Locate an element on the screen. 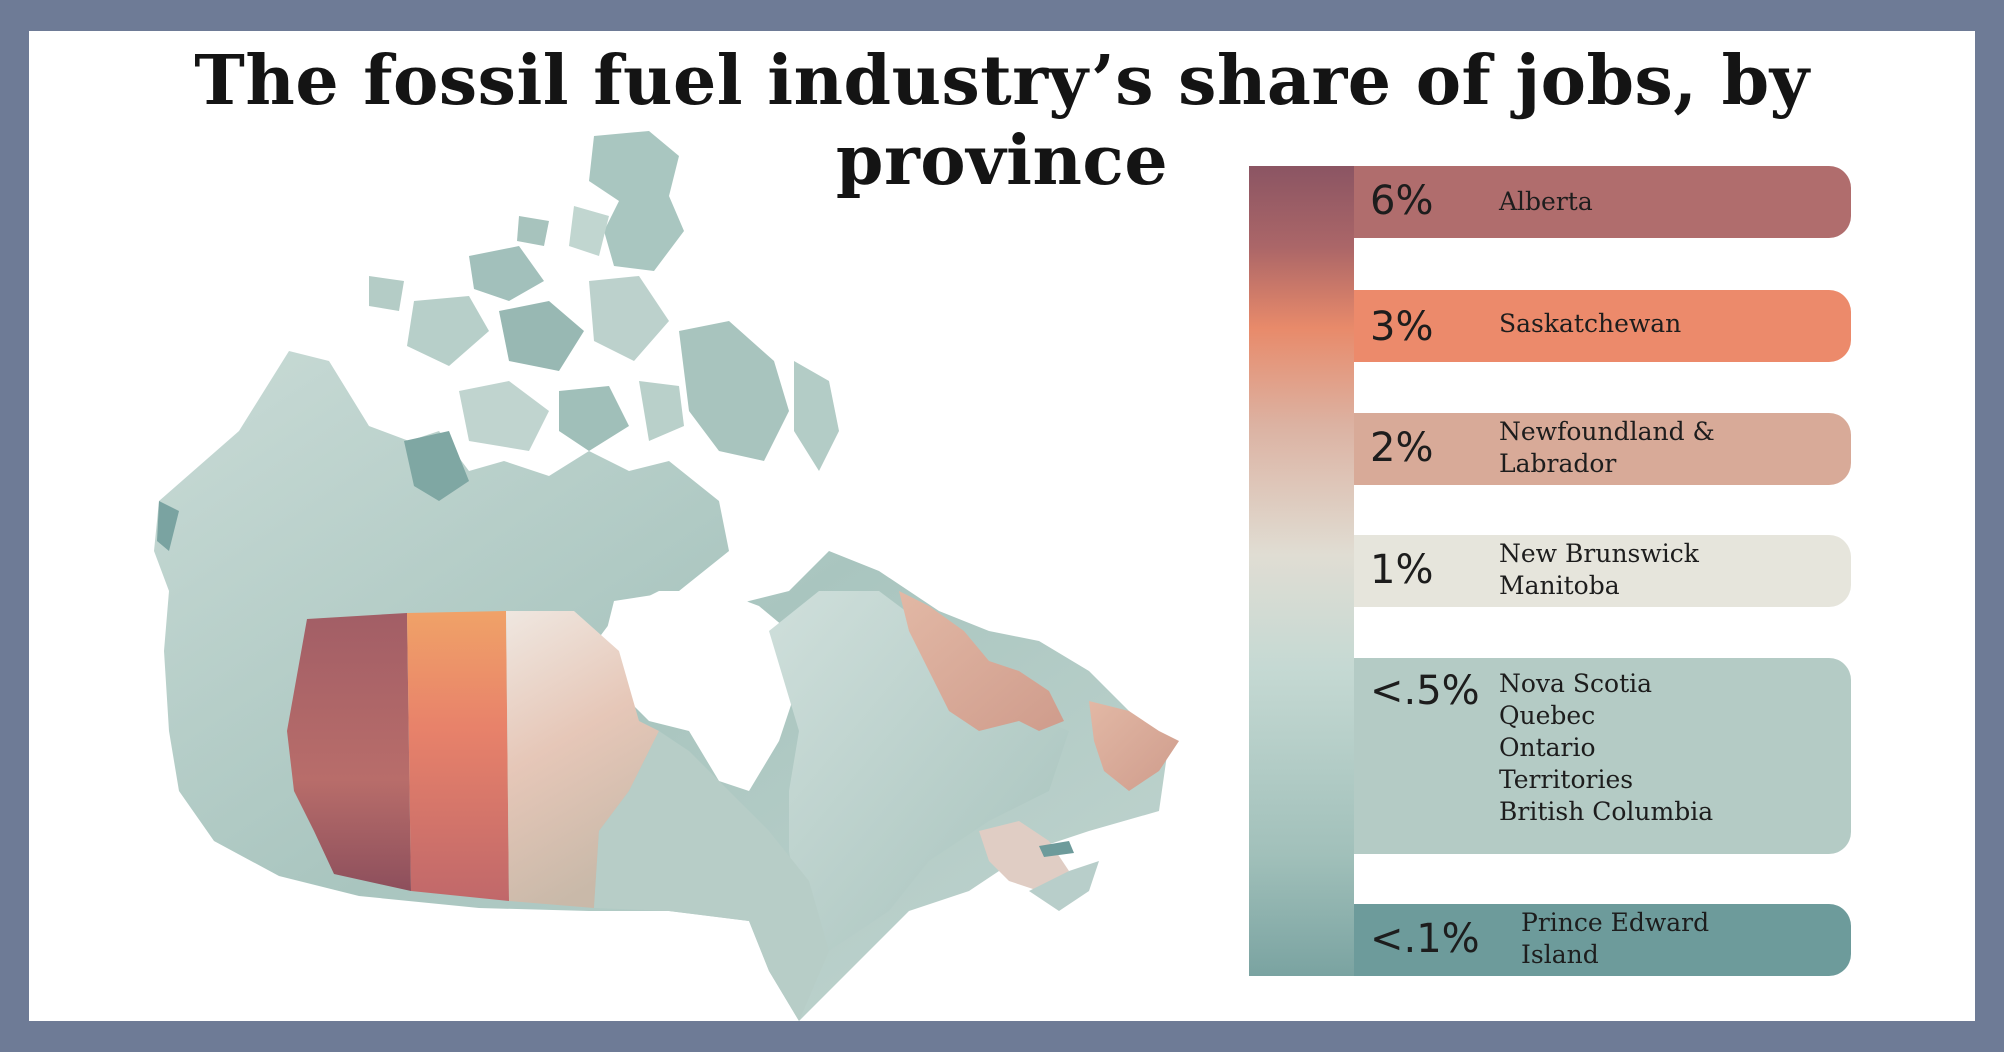  legend-percent: 1% is located at coordinates (1402, 570).